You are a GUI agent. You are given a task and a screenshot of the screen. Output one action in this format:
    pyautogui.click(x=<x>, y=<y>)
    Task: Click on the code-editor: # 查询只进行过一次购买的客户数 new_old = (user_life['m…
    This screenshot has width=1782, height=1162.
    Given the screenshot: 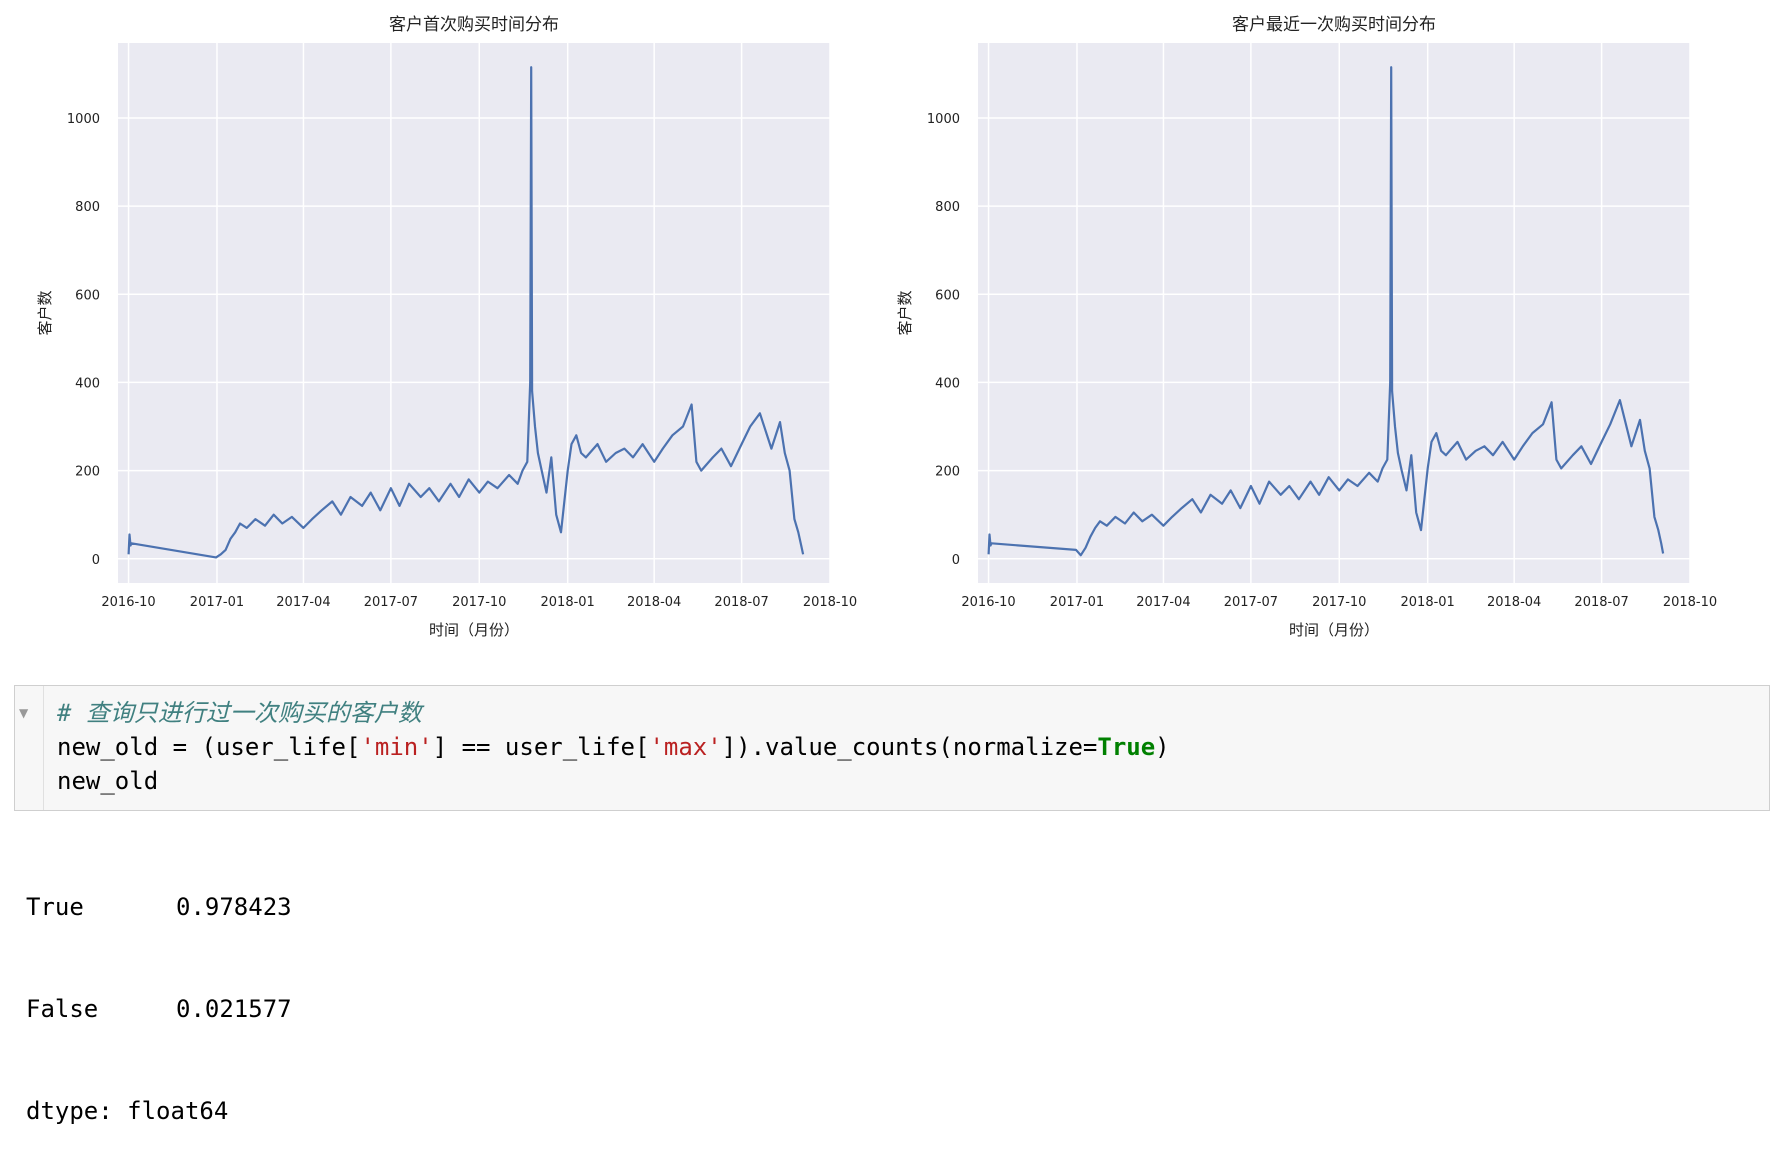 What is the action you would take?
    pyautogui.click(x=613, y=747)
    